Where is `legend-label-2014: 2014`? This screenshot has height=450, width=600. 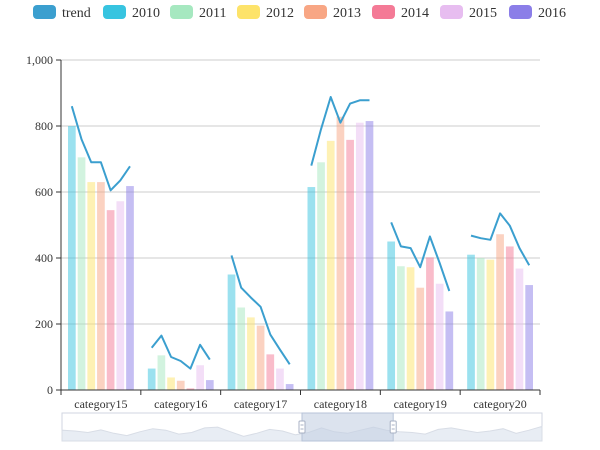 legend-label-2014: 2014 is located at coordinates (415, 13).